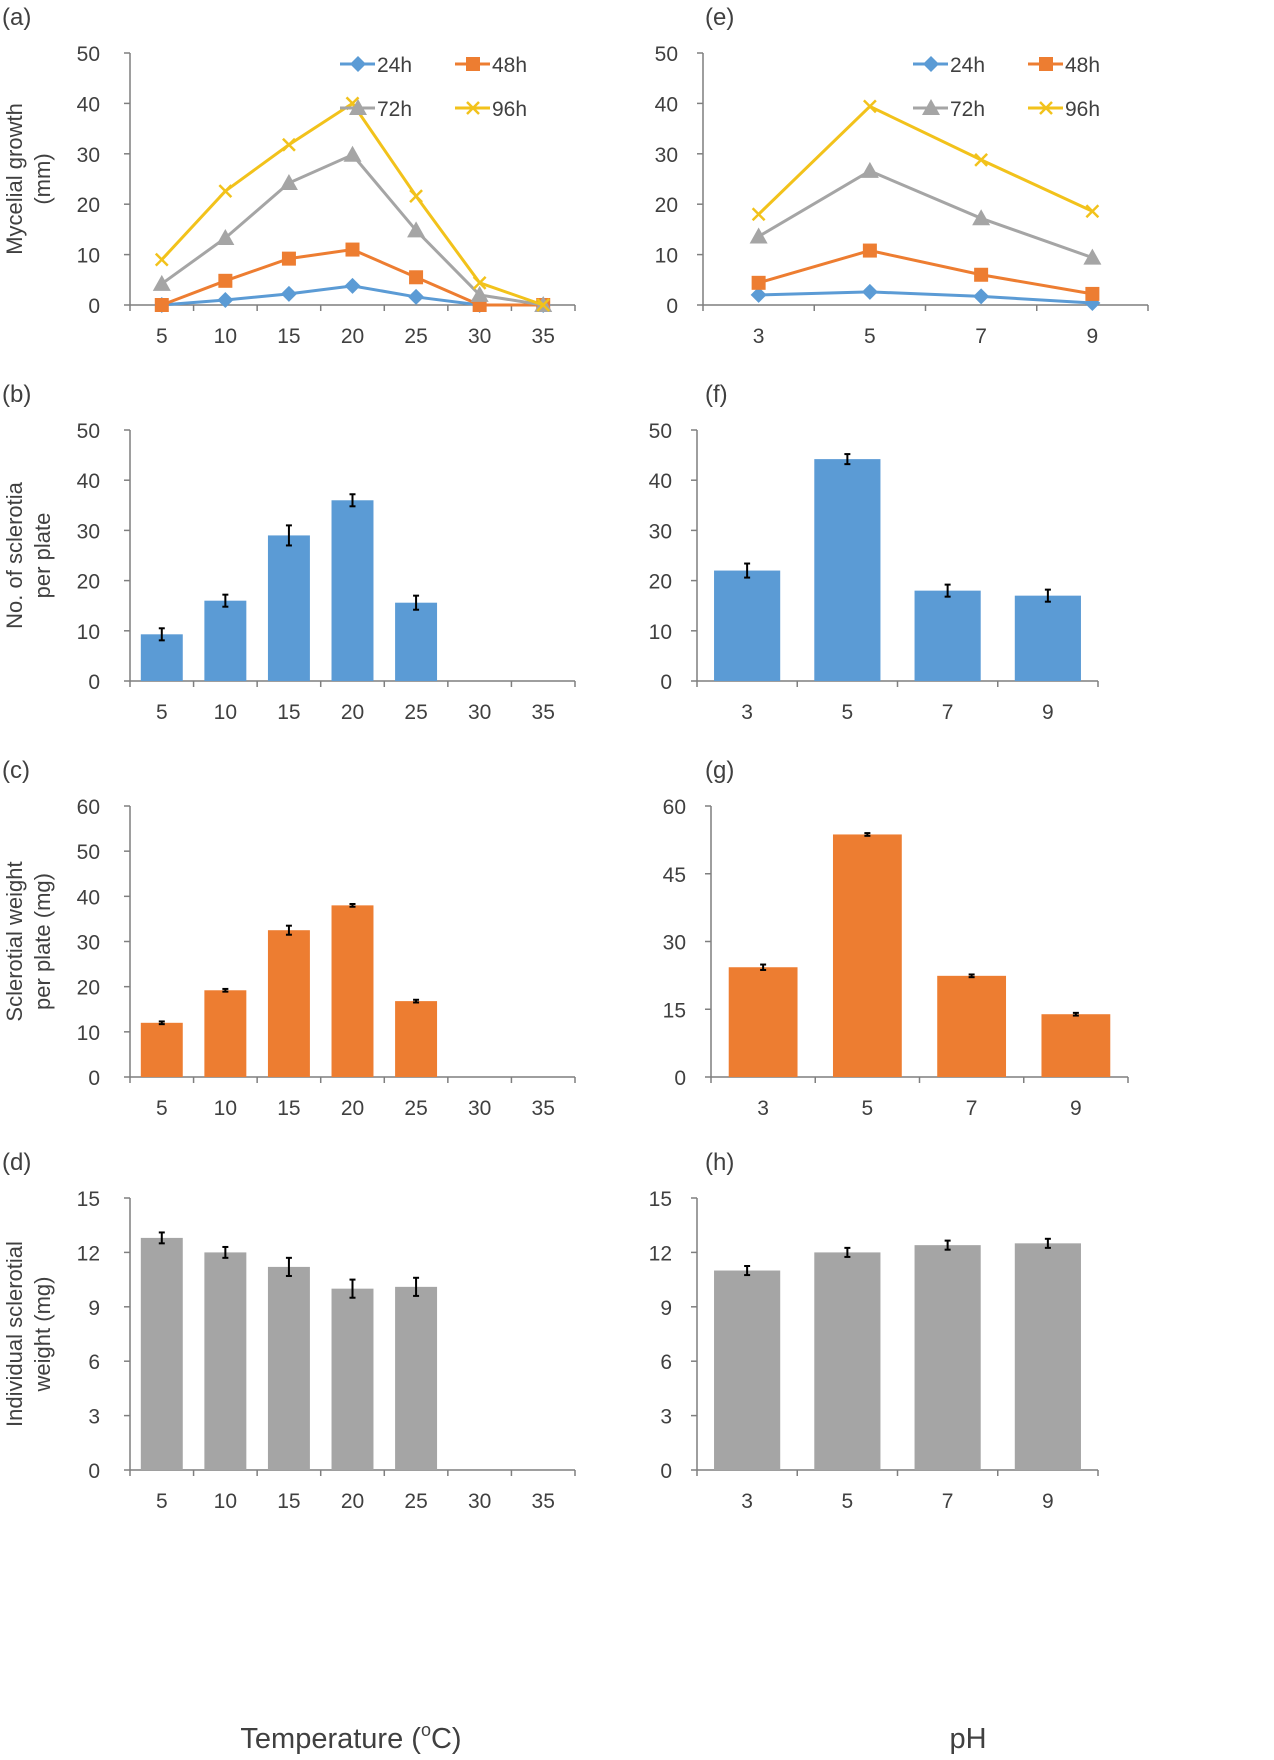  Describe the element at coordinates (666, 1362) in the screenshot. I see `y-tick-label: 6` at that location.